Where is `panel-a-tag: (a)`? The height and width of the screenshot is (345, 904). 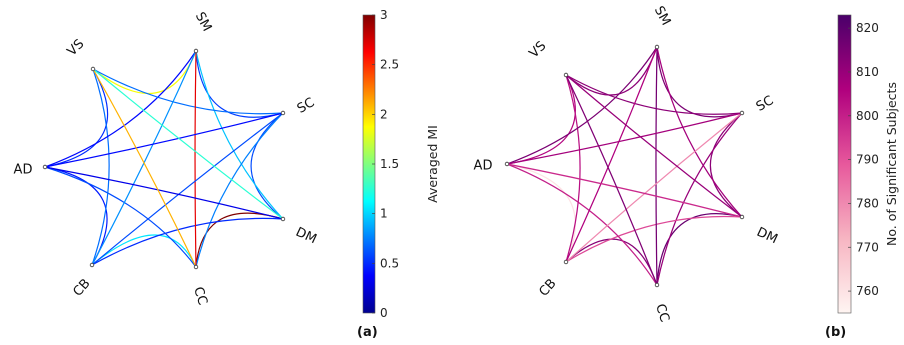
panel-a-tag: (a) is located at coordinates (367, 332).